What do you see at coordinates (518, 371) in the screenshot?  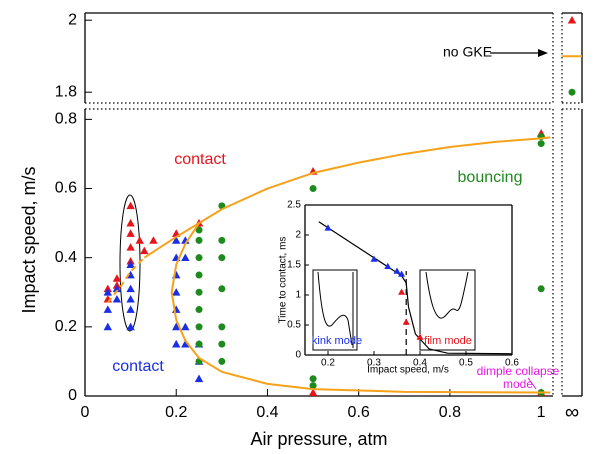 I see `annotation: dimple collapse` at bounding box center [518, 371].